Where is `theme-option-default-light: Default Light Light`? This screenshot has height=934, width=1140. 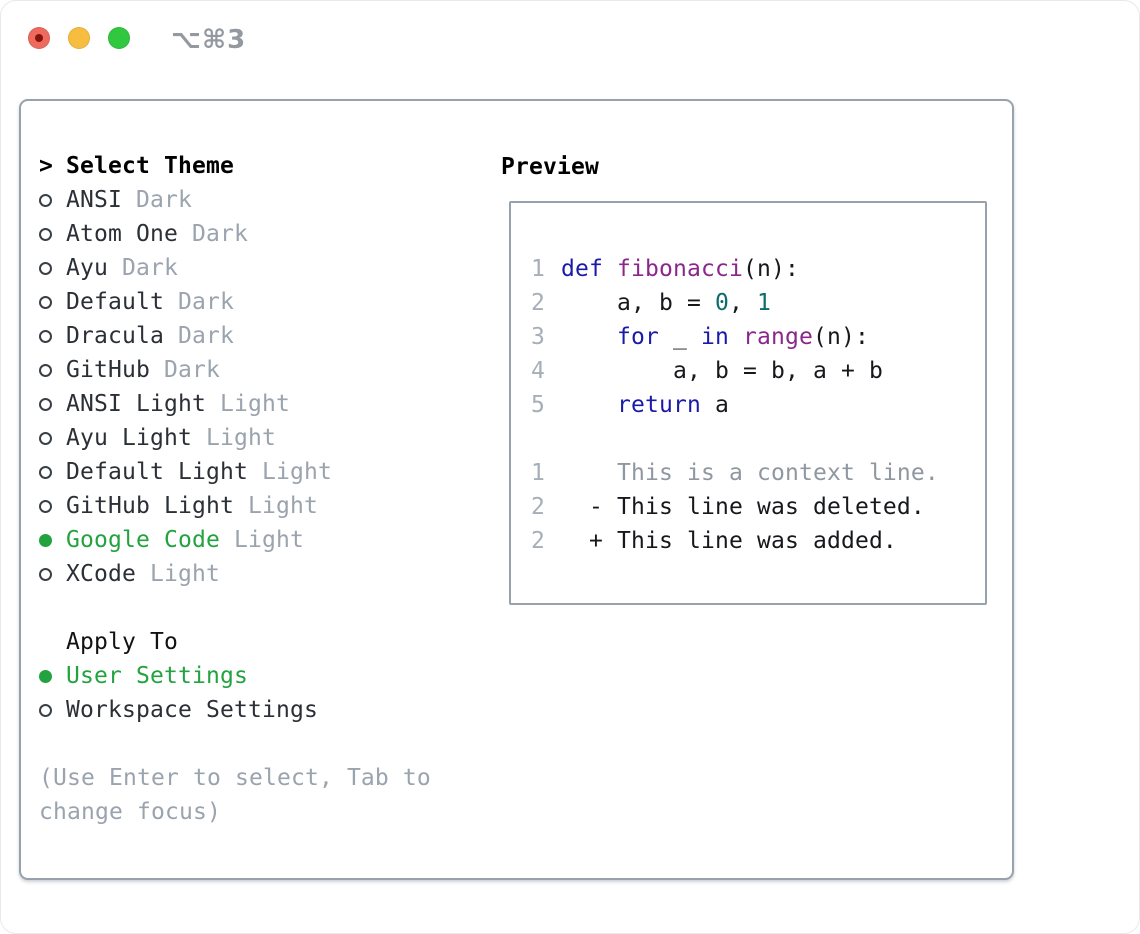 theme-option-default-light: Default Light Light is located at coordinates (185, 472).